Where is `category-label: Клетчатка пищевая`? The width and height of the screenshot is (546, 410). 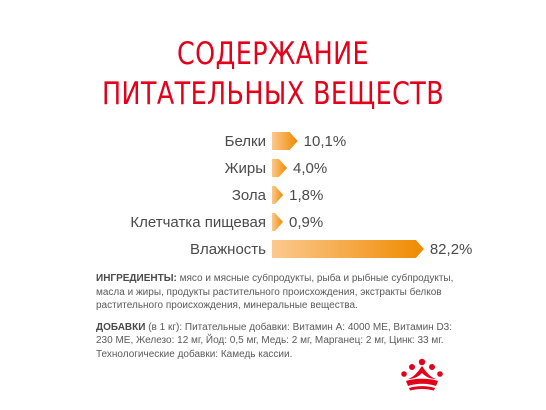
category-label: Клетчатка пищевая is located at coordinates (198, 222).